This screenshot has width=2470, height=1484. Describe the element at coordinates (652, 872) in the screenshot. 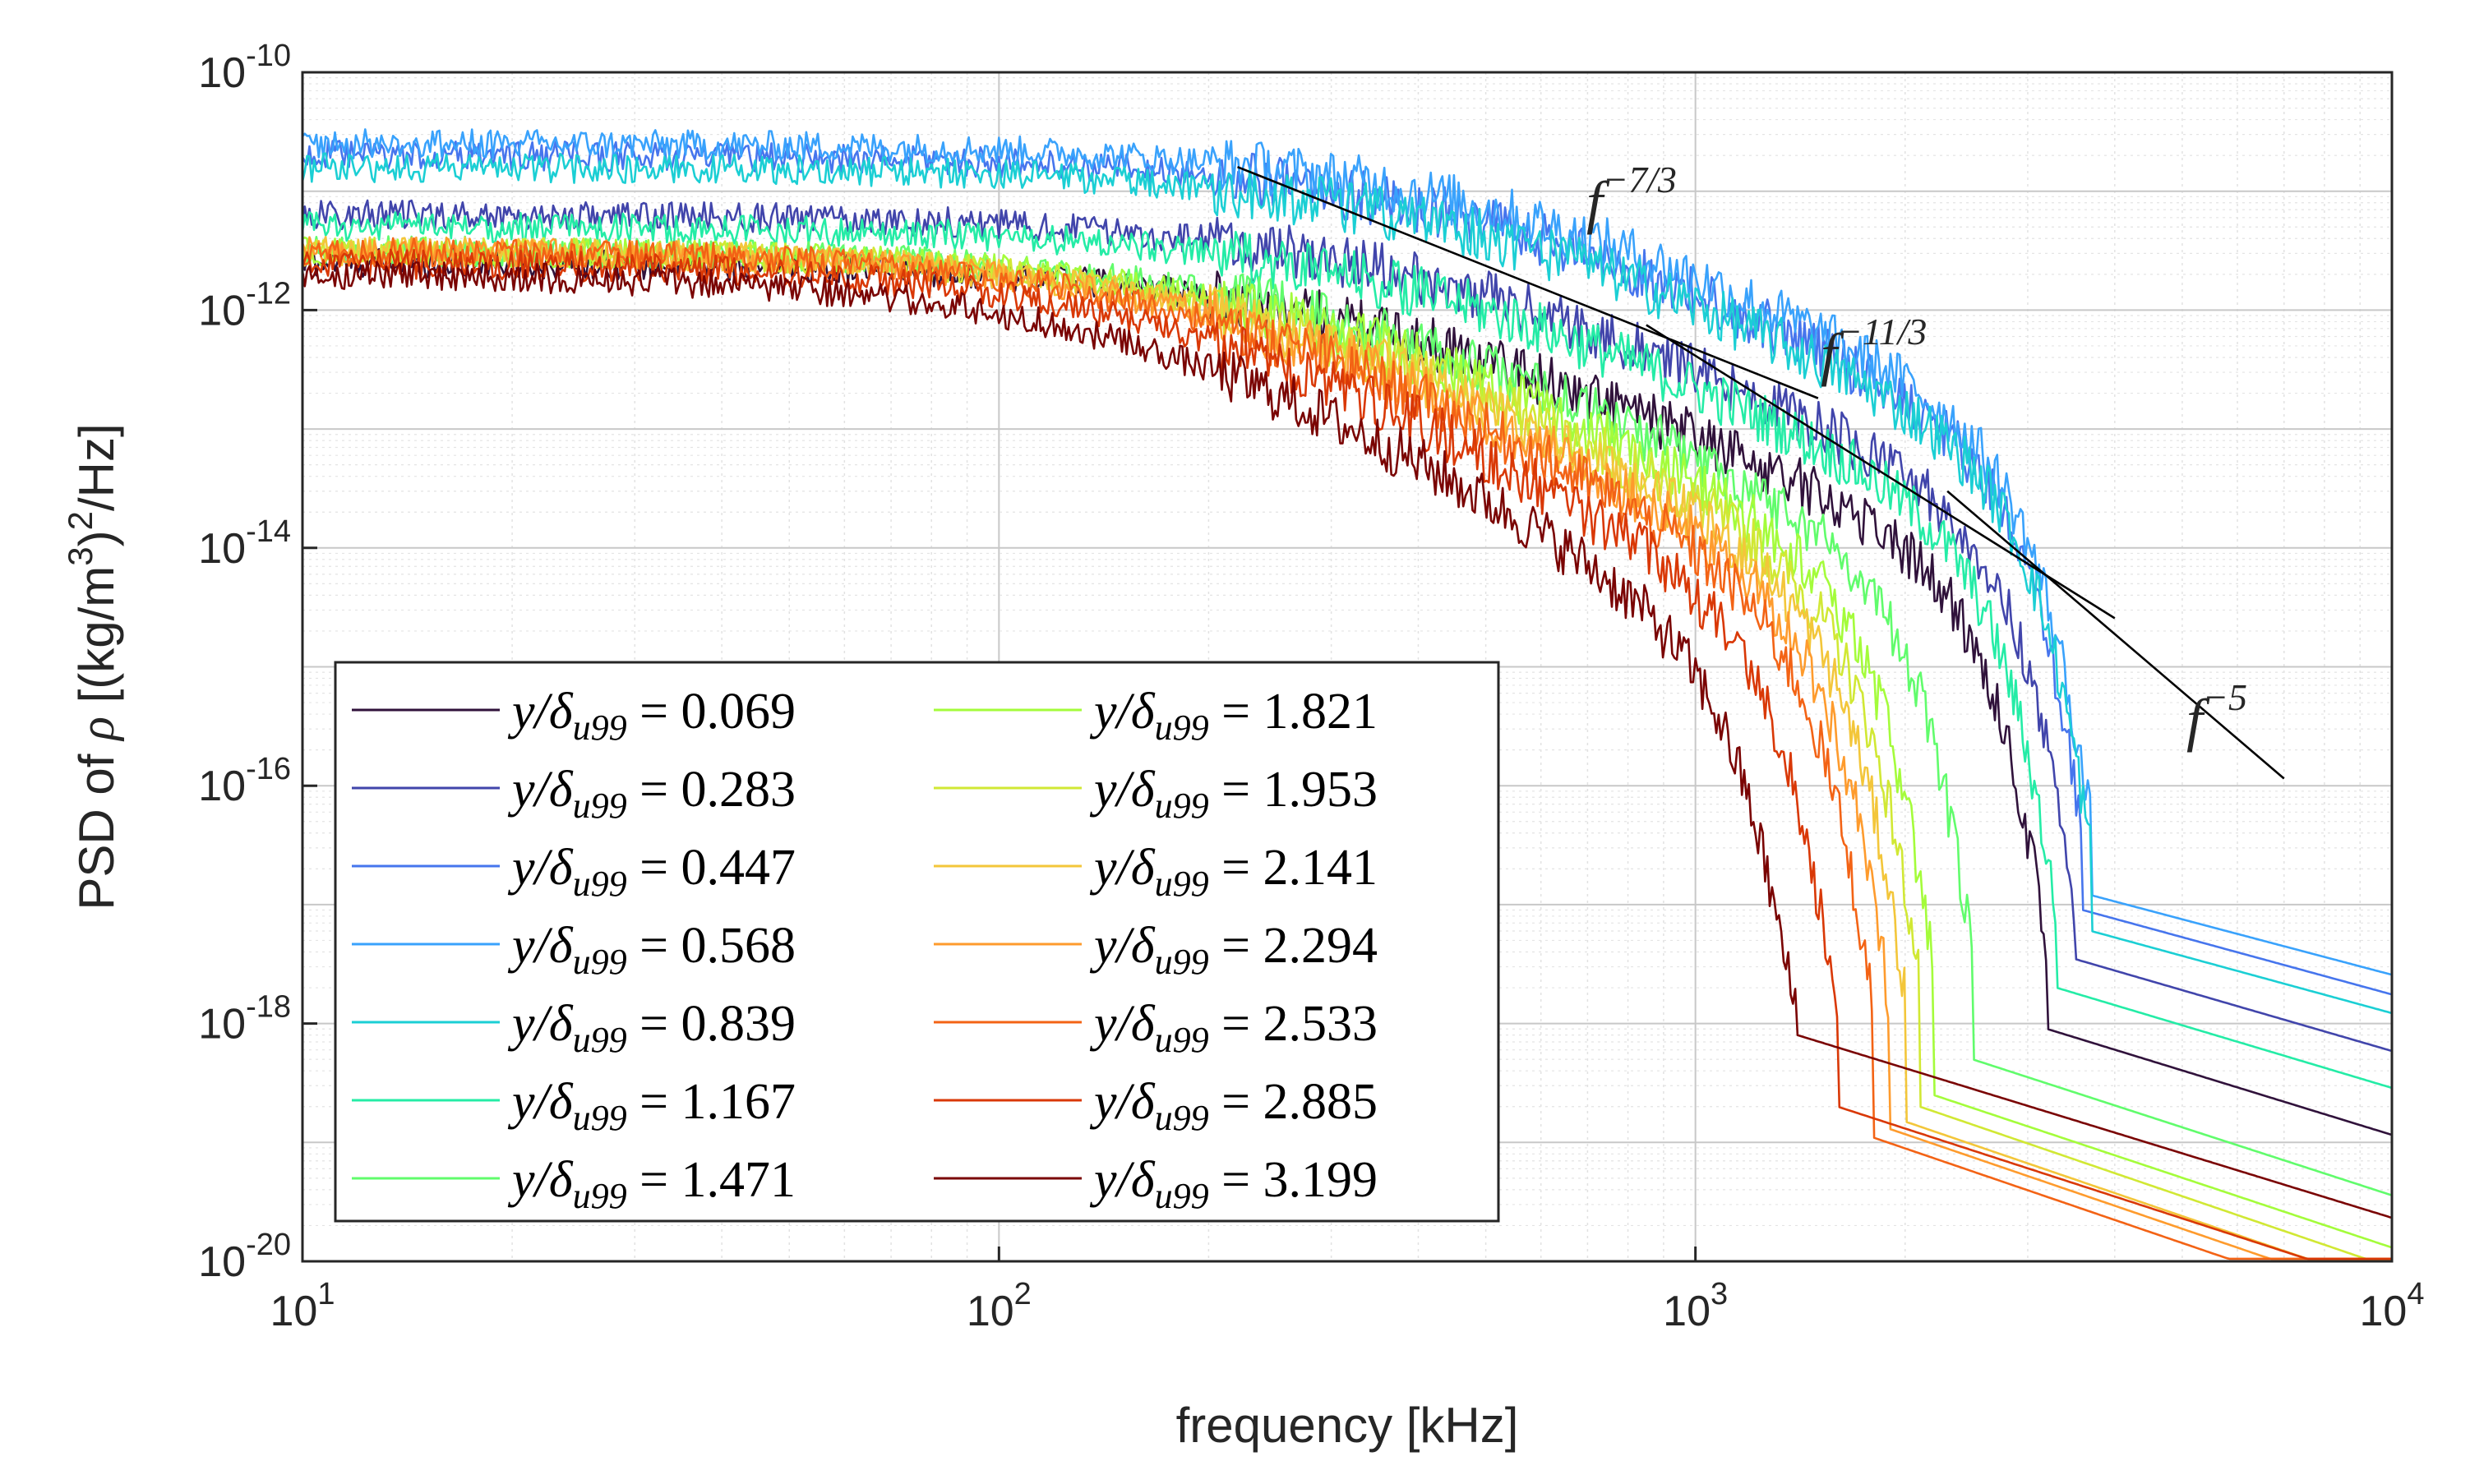

I see `legend-entry-0.447: y/δu99 = 0.447` at that location.